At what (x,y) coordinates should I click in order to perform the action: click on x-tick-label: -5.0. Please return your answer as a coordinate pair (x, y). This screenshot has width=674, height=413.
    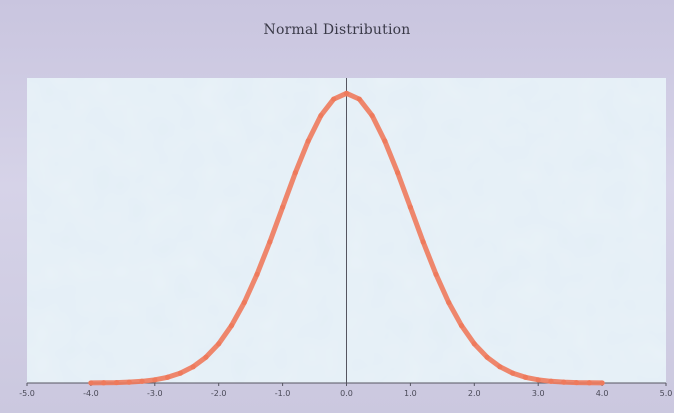
    Looking at the image, I should click on (27, 393).